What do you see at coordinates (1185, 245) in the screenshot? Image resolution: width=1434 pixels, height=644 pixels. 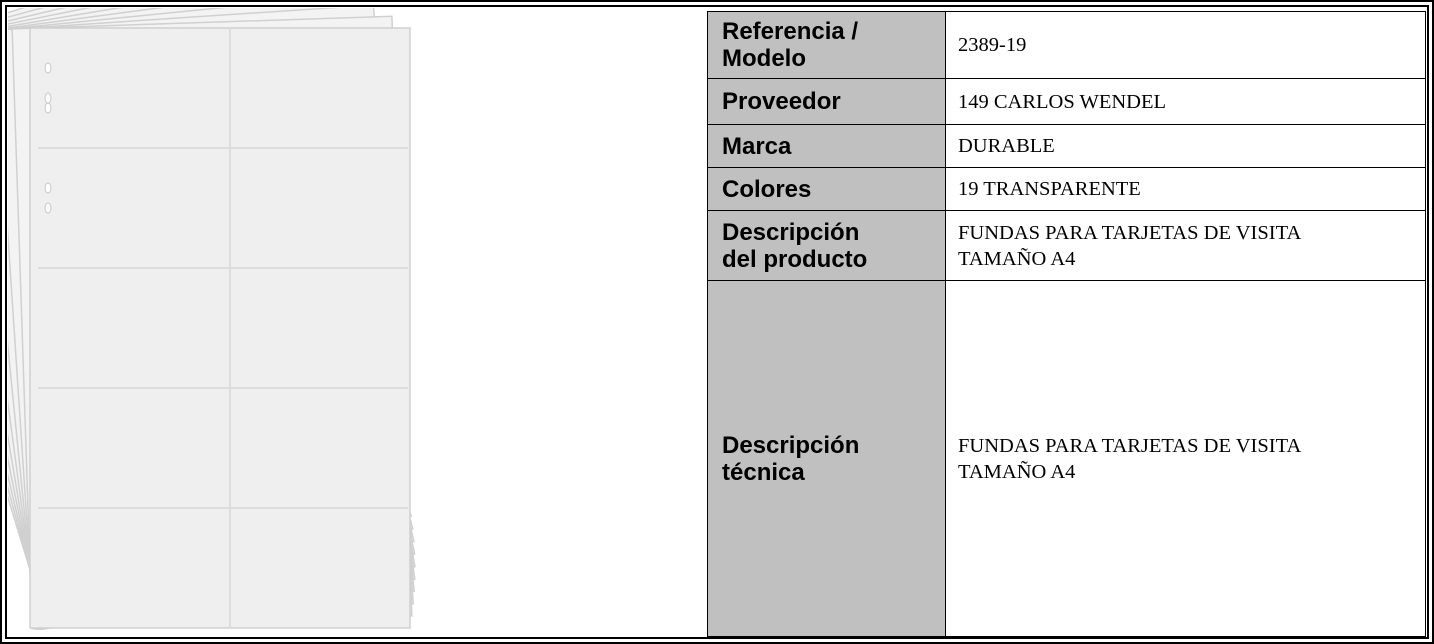 I see `spec-value: FUNDAS PARA TARJETAS DE VISITA TAMAÑO A4` at bounding box center [1185, 245].